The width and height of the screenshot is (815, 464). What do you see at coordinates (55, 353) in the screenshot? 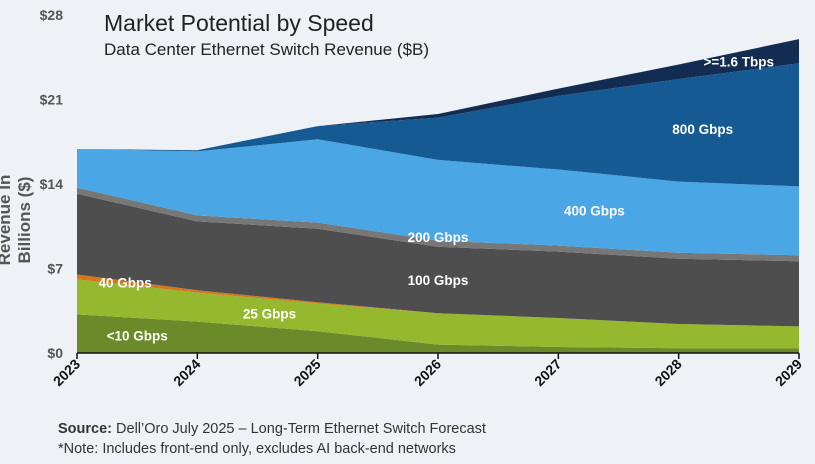
I see `y-tick-label-0: $0` at bounding box center [55, 353].